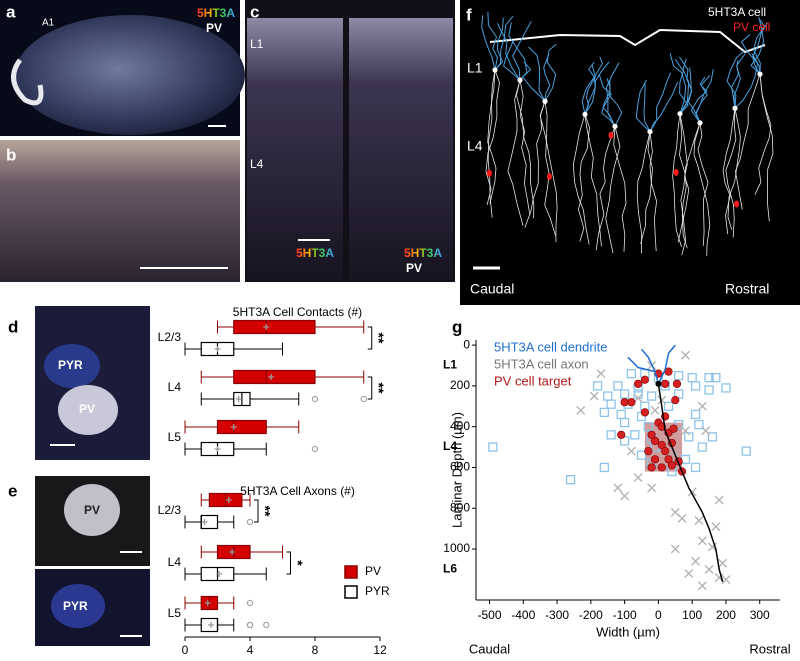  Describe the element at coordinates (489, 648) in the screenshot. I see `orientation-label: Caudal` at that location.